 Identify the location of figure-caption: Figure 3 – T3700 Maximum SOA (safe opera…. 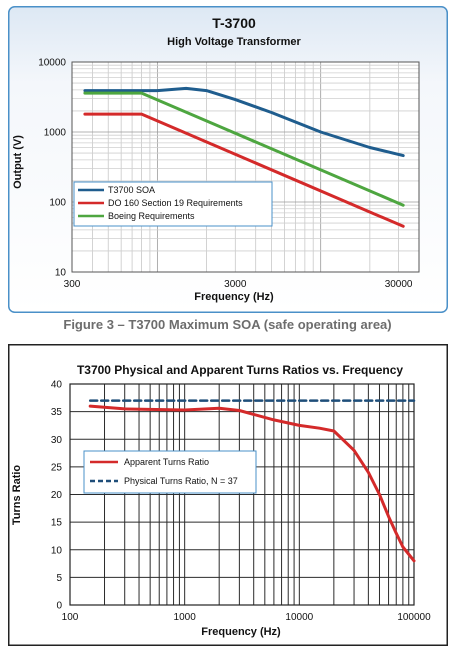
(227, 324).